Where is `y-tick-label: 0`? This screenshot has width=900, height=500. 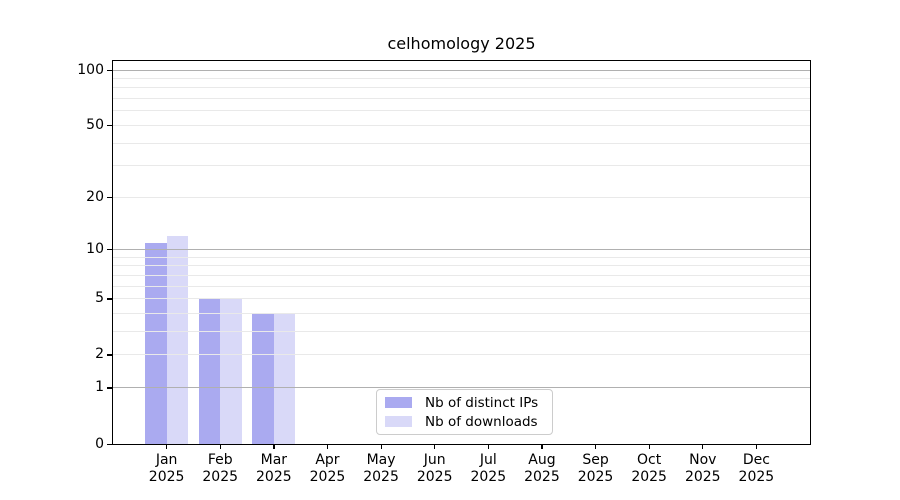 y-tick-label: 0 is located at coordinates (99, 443).